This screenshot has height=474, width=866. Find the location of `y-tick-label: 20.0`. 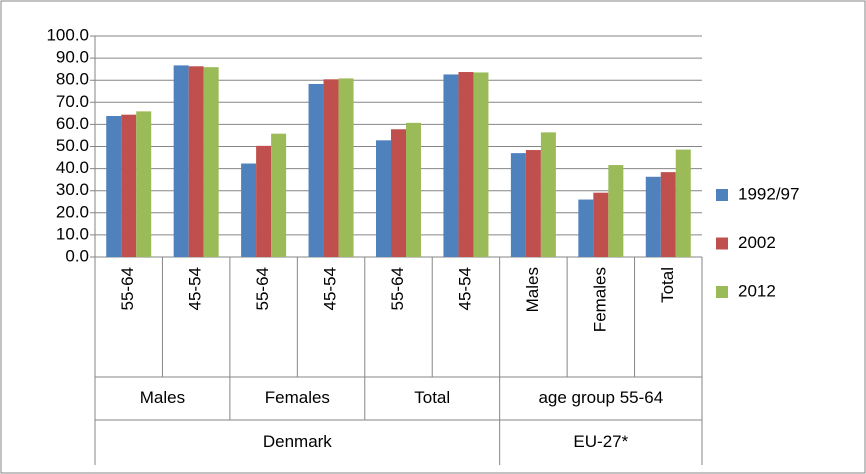

y-tick-label: 20.0 is located at coordinates (72, 211).